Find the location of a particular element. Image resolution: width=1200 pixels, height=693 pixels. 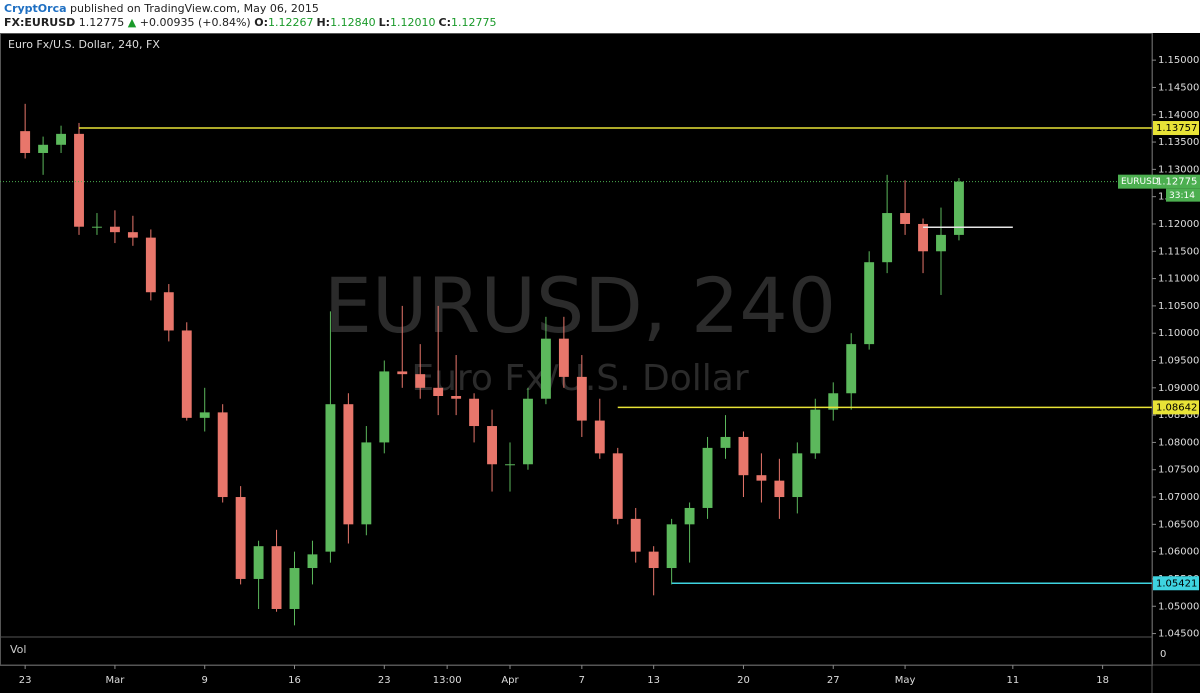

author: CryptOrca is located at coordinates (35, 8).